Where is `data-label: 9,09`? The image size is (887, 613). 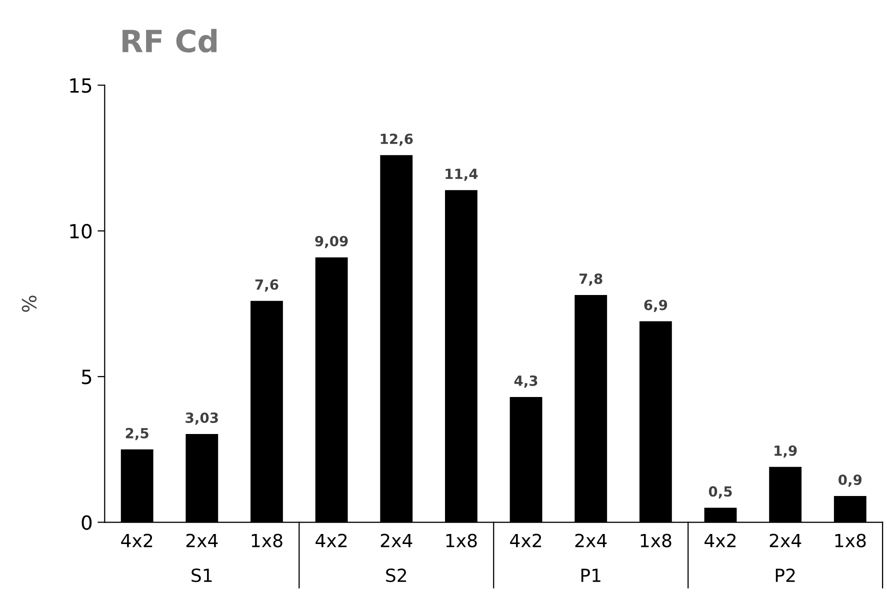
data-label: 9,09 is located at coordinates (331, 242).